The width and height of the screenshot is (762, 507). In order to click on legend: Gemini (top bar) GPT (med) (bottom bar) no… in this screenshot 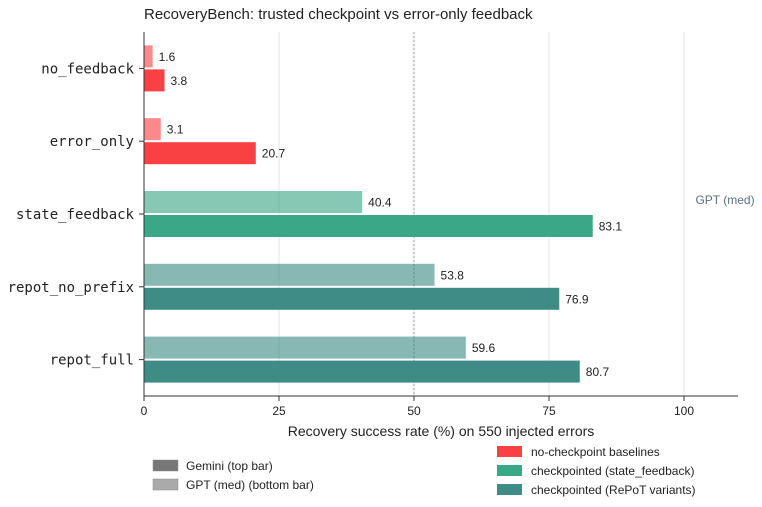, I will do `click(424, 471)`.